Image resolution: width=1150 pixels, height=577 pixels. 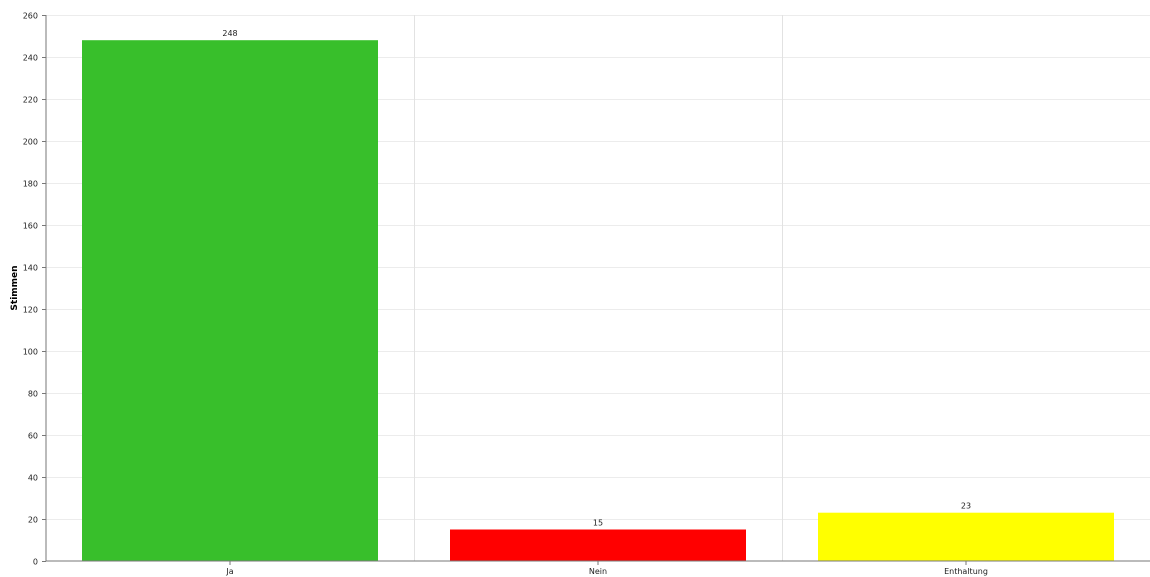 I want to click on y-tick-label: 240, so click(x=30, y=58).